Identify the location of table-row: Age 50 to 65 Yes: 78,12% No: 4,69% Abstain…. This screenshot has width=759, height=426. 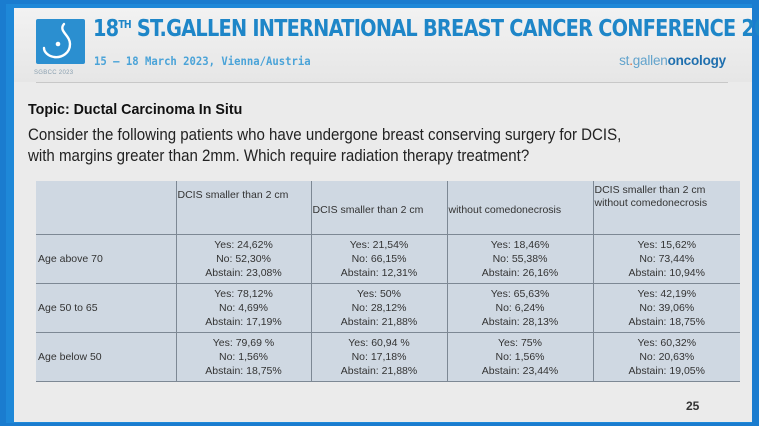
(388, 308).